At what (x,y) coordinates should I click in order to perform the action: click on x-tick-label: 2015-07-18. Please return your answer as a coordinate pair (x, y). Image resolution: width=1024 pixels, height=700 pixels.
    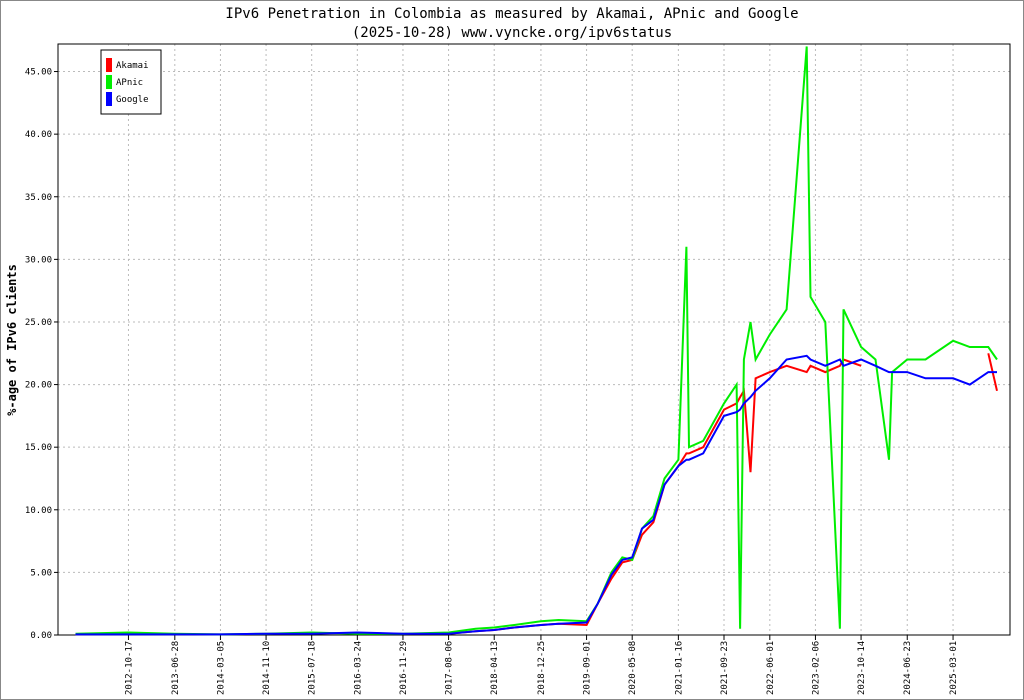
    Looking at the image, I should click on (313, 668).